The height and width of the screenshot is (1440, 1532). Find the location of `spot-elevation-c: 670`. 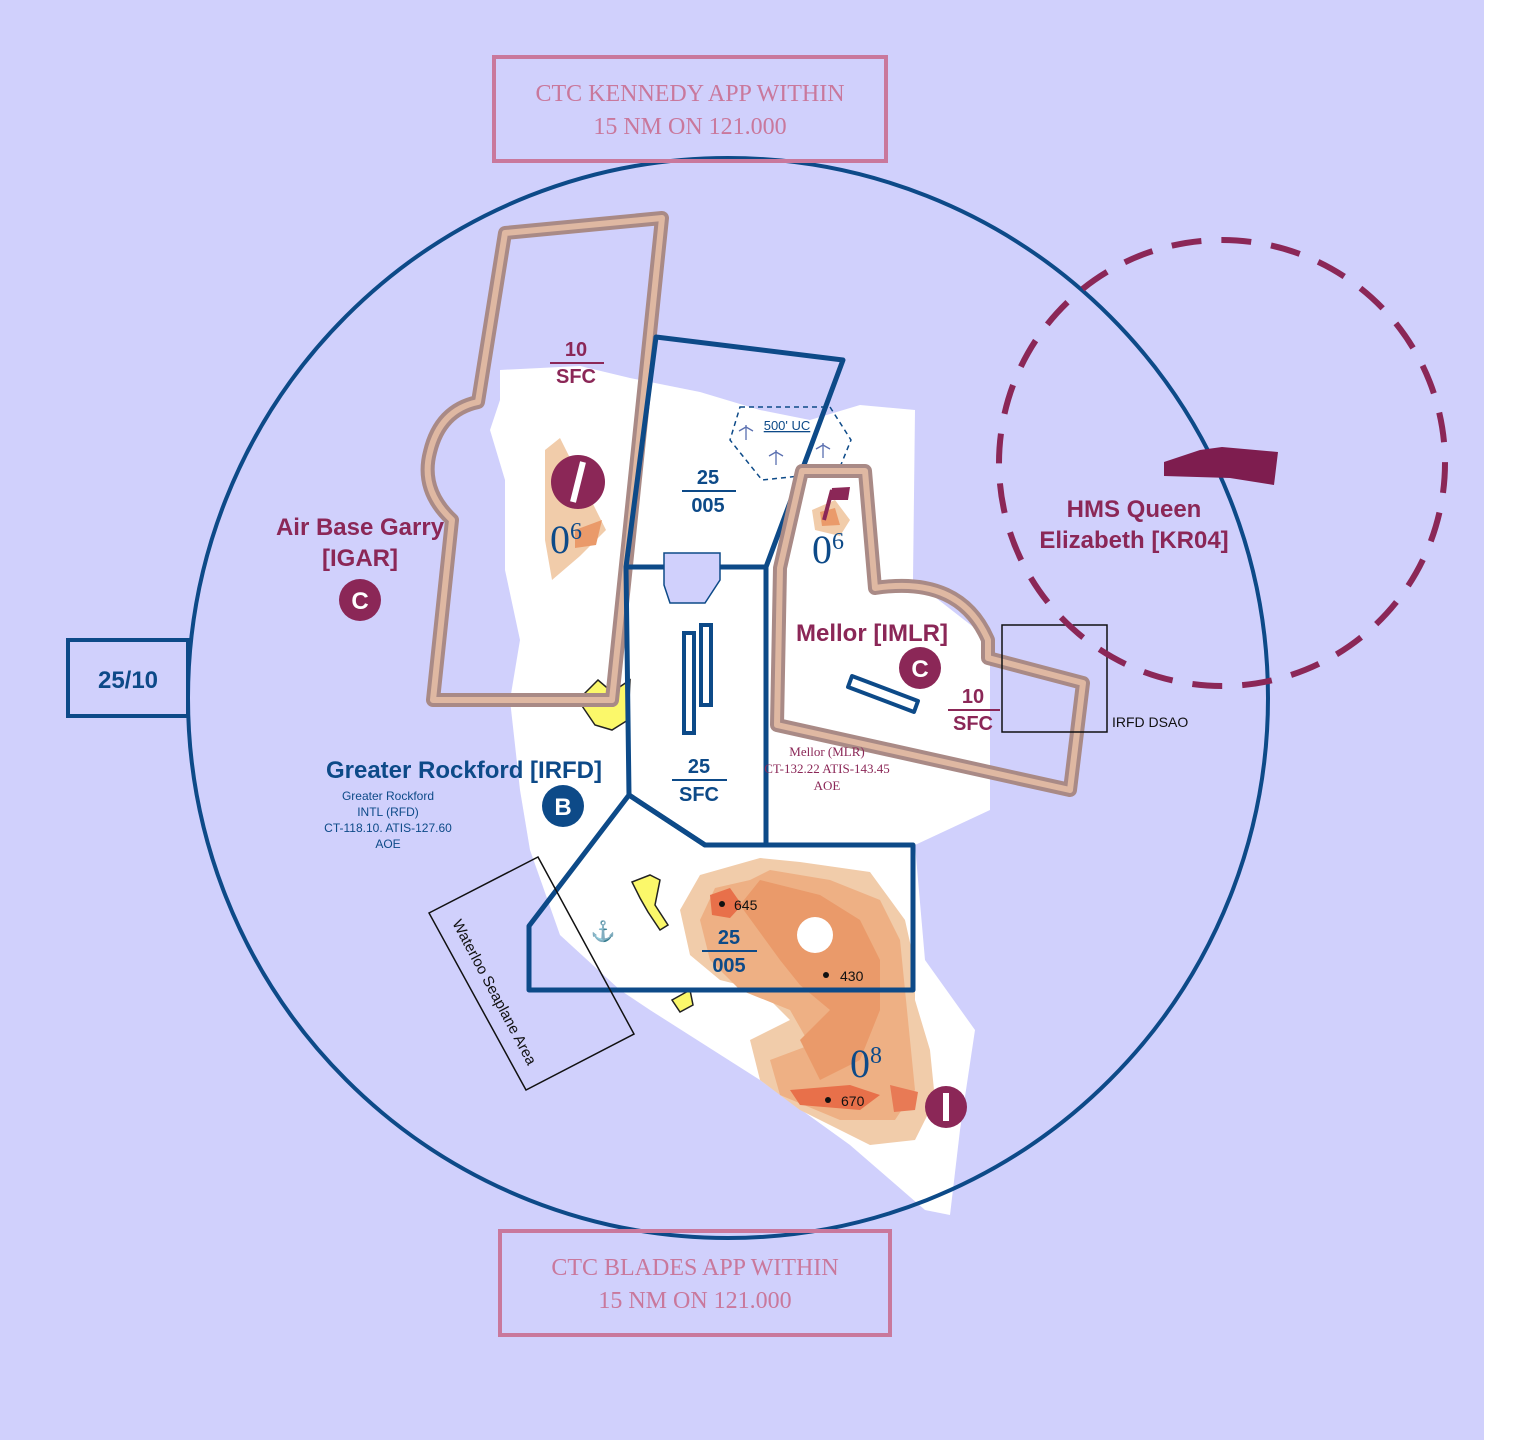

spot-elevation-c: 670 is located at coordinates (845, 1101).